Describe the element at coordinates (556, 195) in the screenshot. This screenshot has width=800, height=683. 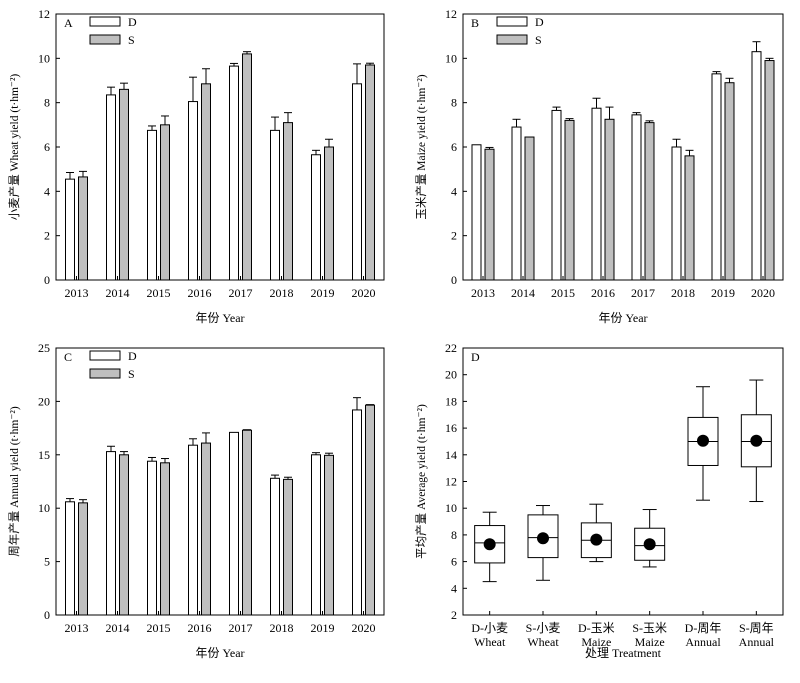
I see `bar-D-2015` at that location.